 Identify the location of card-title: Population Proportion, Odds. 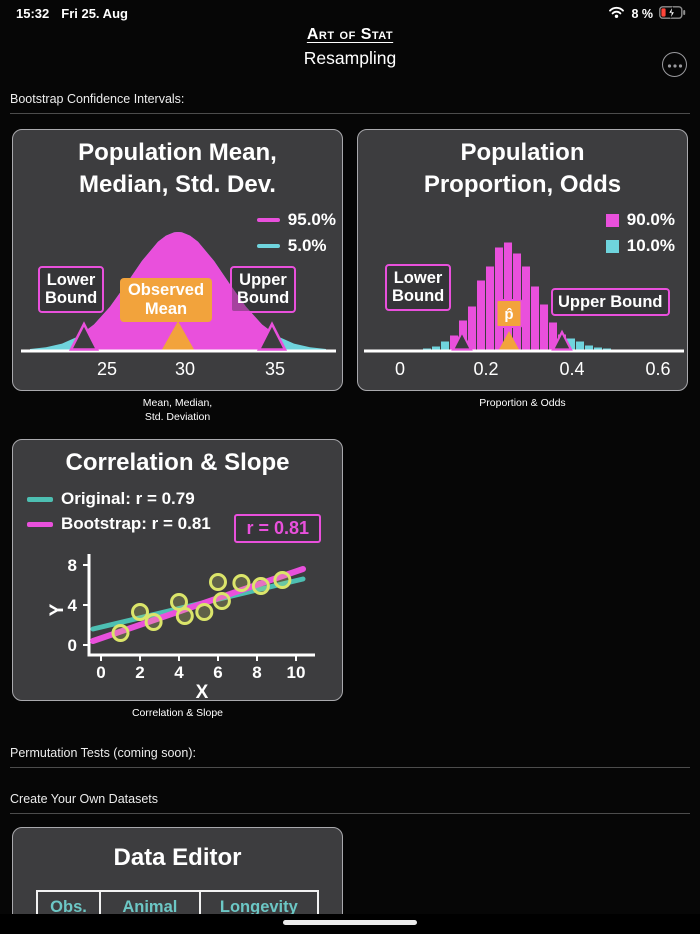
(522, 168).